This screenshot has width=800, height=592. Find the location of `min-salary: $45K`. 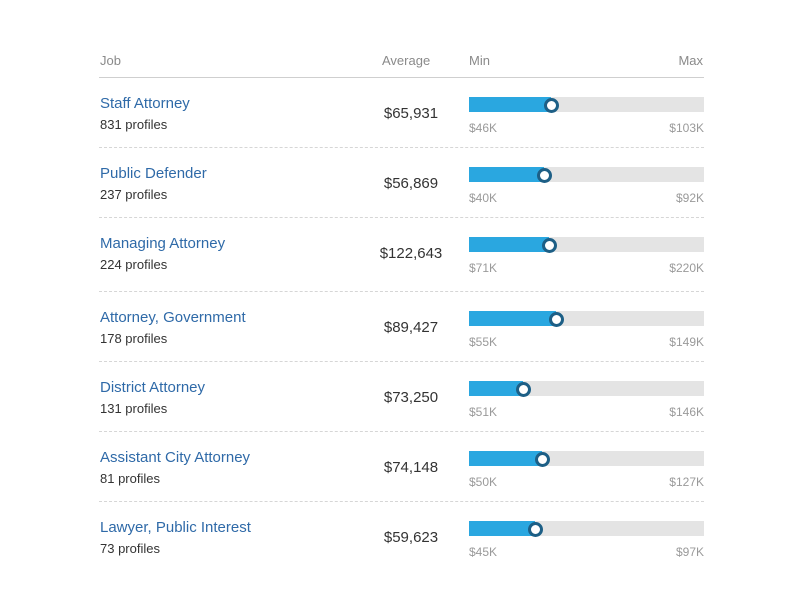

min-salary: $45K is located at coordinates (483, 552).